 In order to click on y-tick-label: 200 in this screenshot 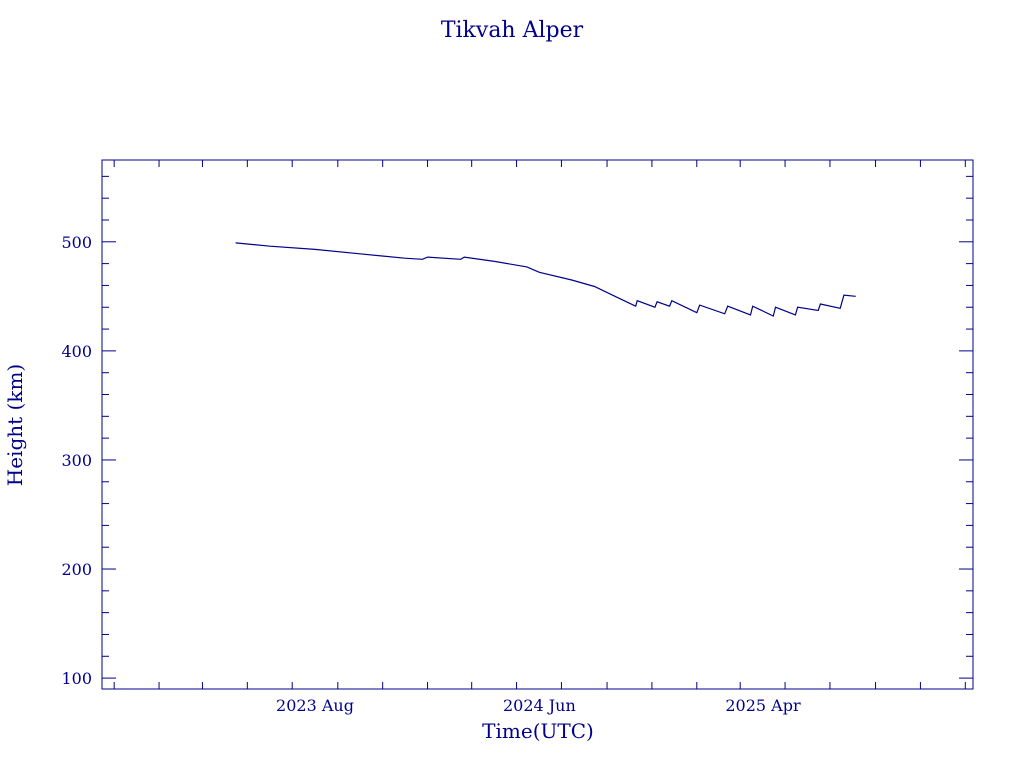, I will do `click(76, 569)`.